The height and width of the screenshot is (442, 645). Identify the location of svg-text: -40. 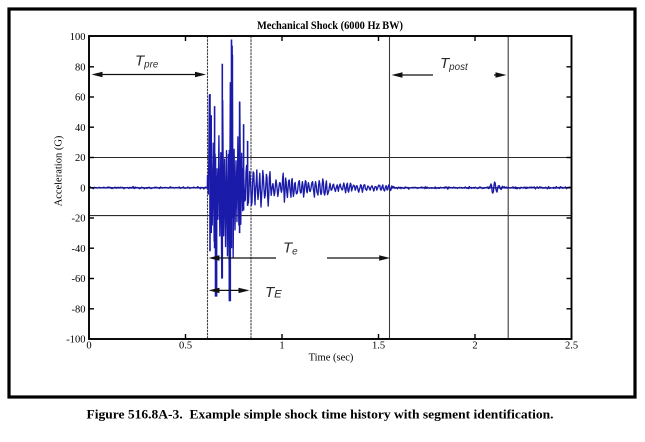
(79, 249).